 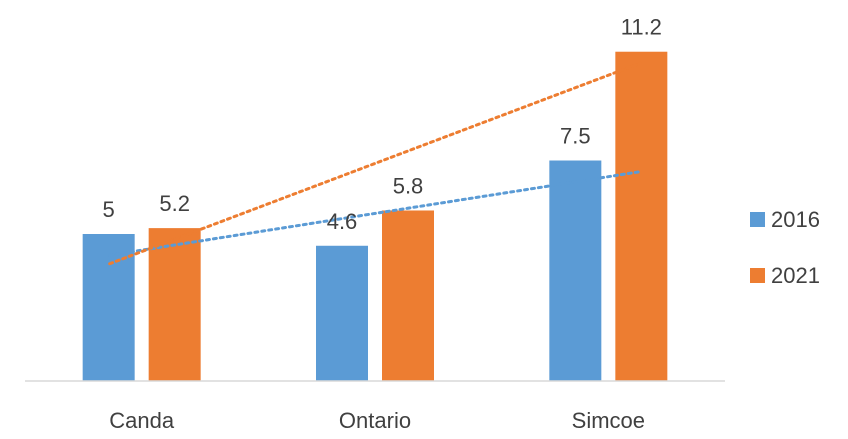 What do you see at coordinates (342, 313) in the screenshot?
I see `bar-2016-ontario` at bounding box center [342, 313].